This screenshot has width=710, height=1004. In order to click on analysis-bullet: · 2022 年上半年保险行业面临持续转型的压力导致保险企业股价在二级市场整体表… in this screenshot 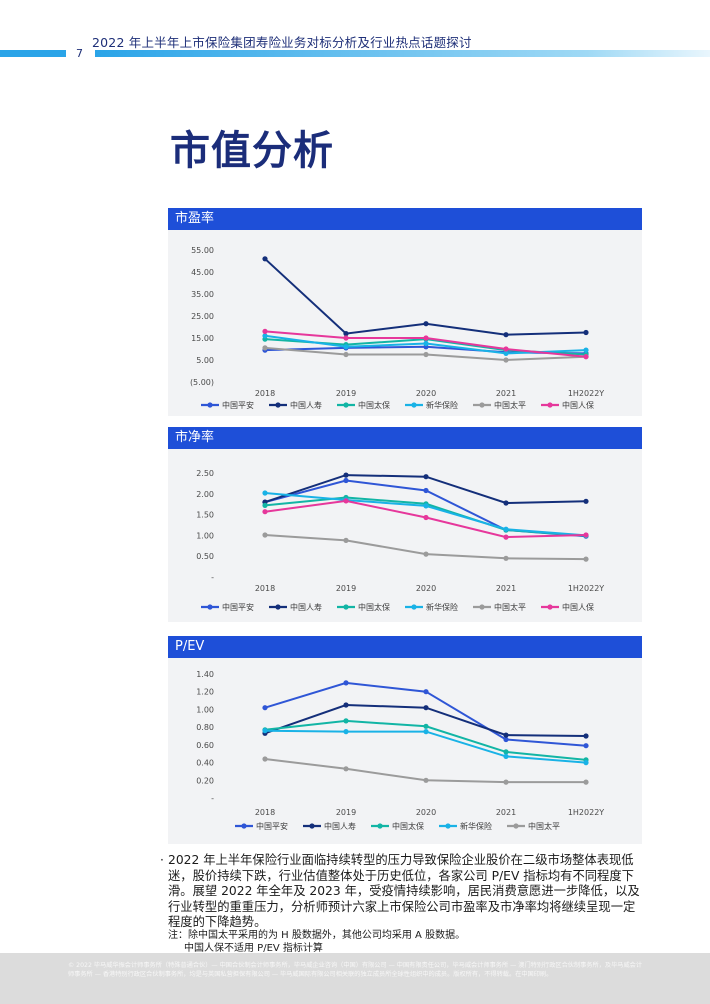, I will do `click(403, 892)`.